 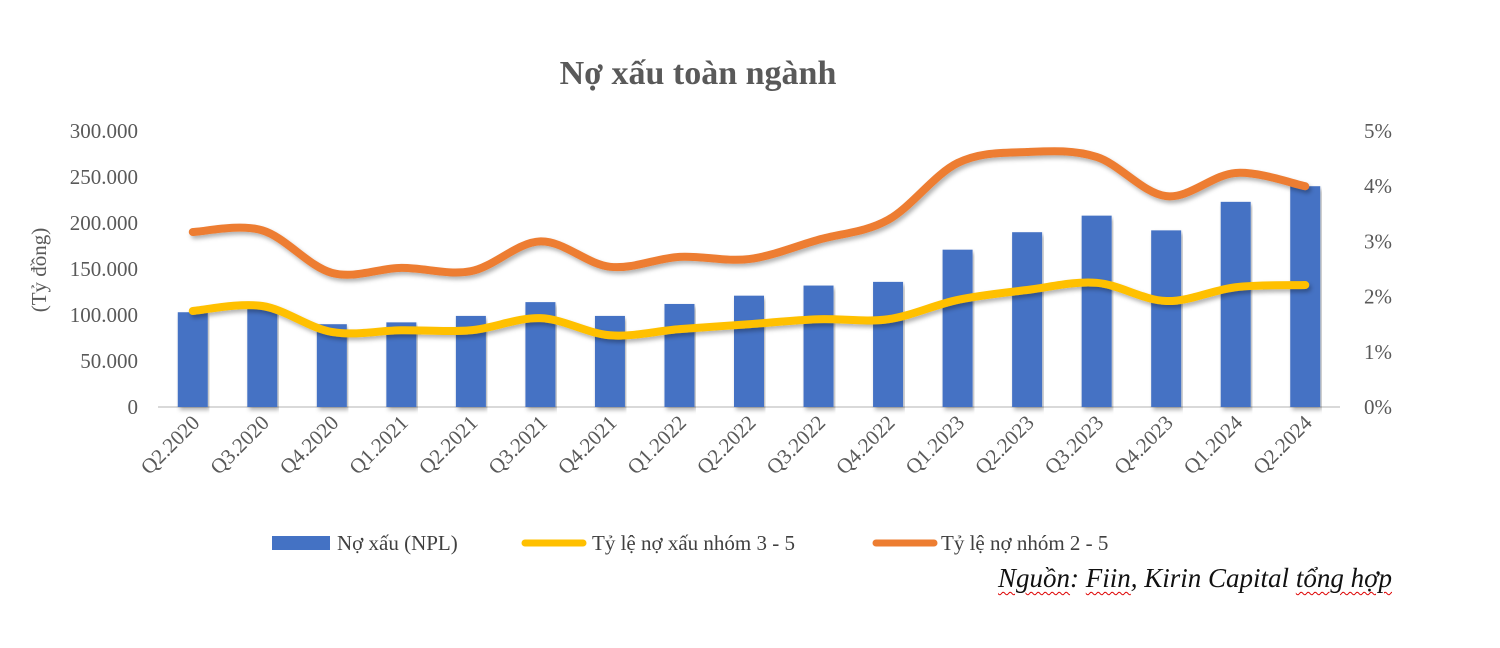 What do you see at coordinates (1143, 445) in the screenshot?
I see `x-tick-label: Q4.2023` at bounding box center [1143, 445].